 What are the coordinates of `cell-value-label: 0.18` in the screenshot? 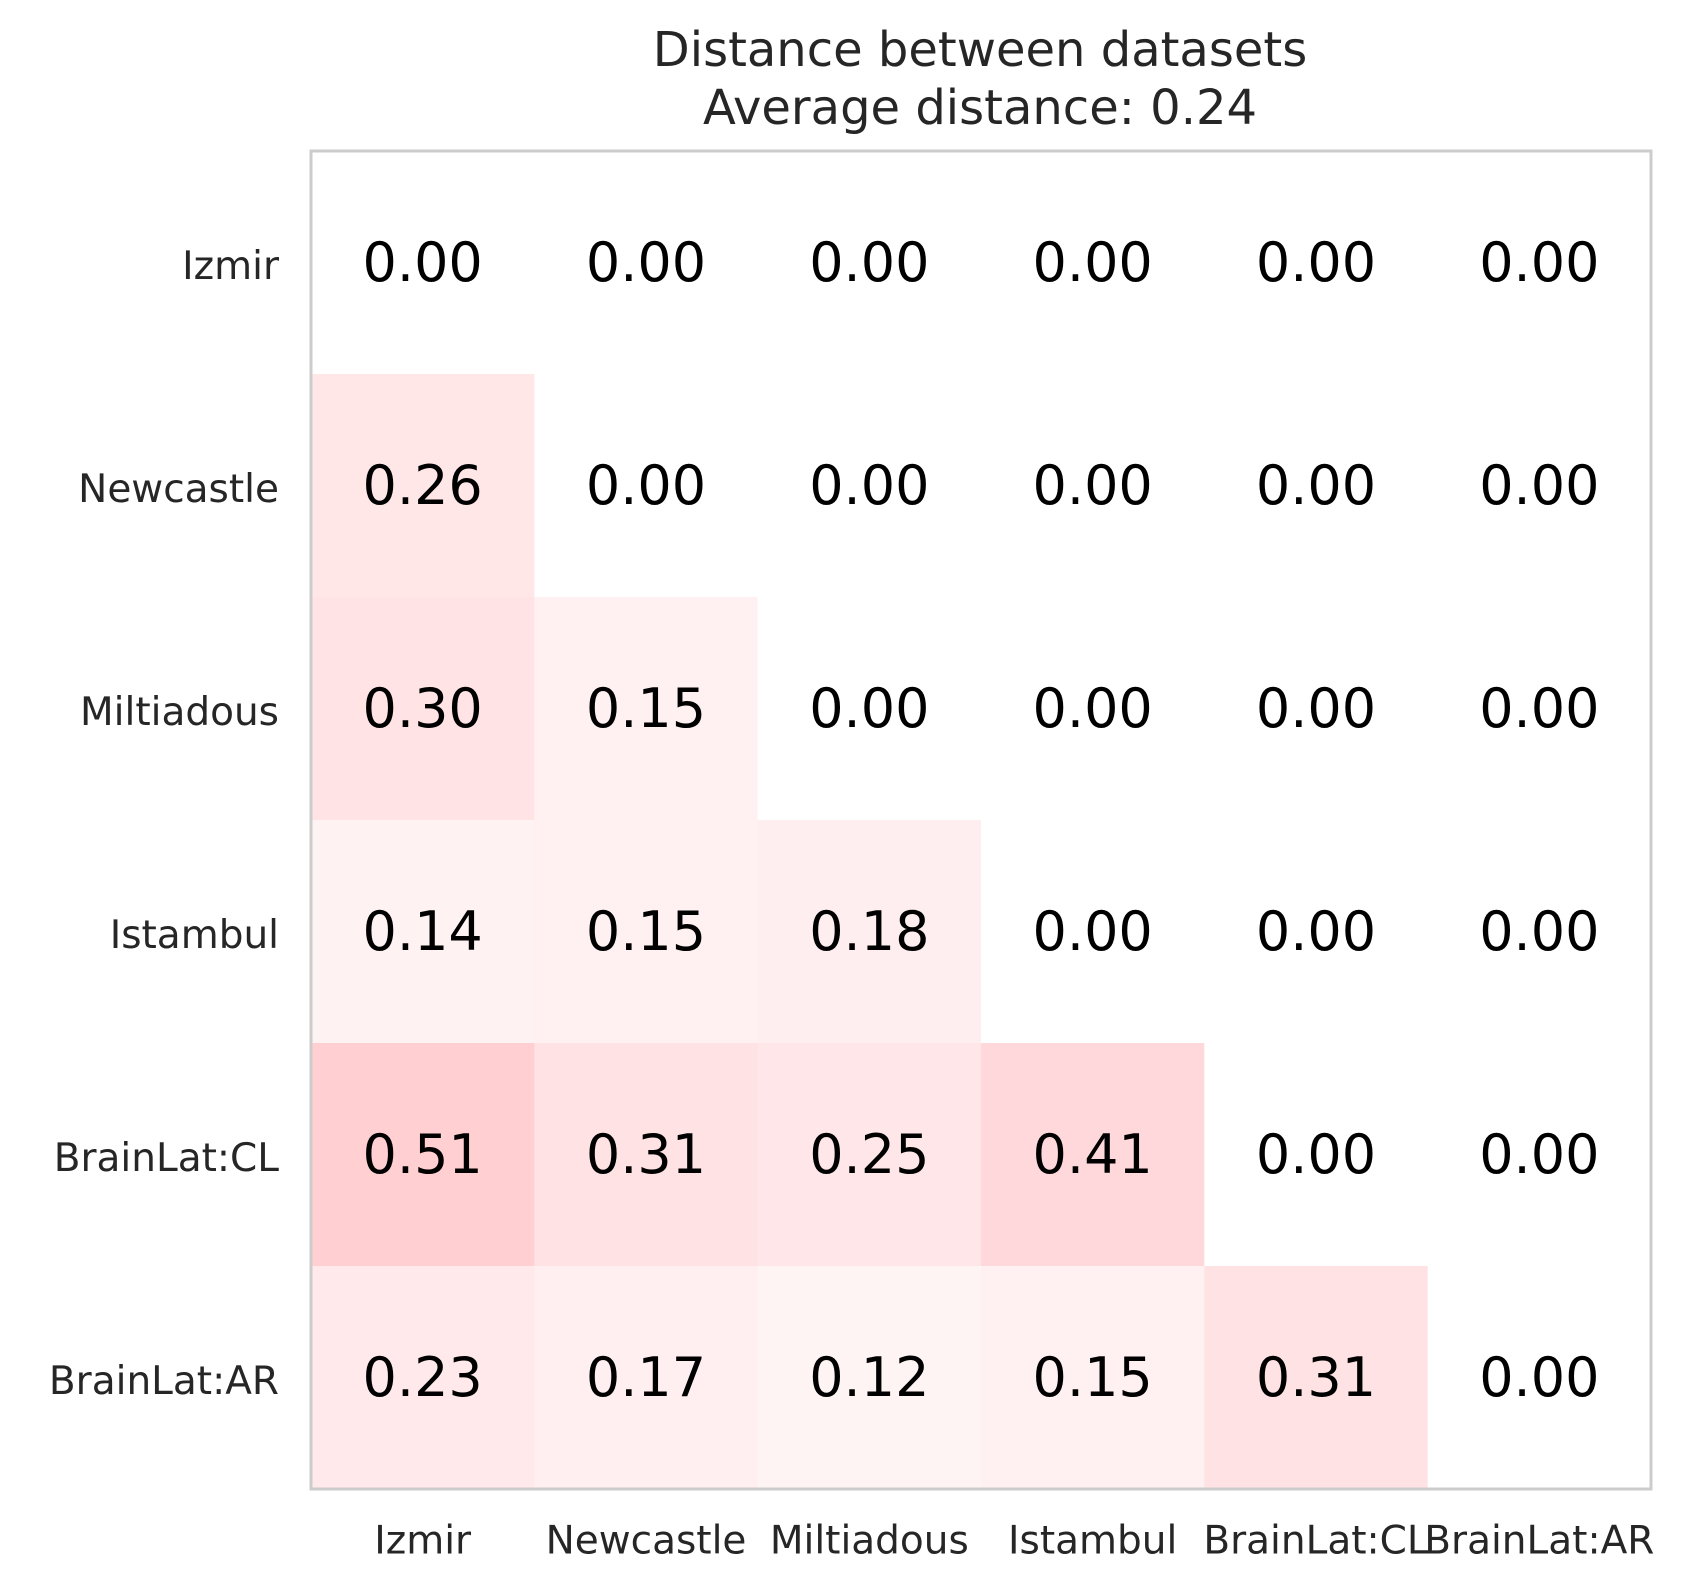 It's located at (869, 931).